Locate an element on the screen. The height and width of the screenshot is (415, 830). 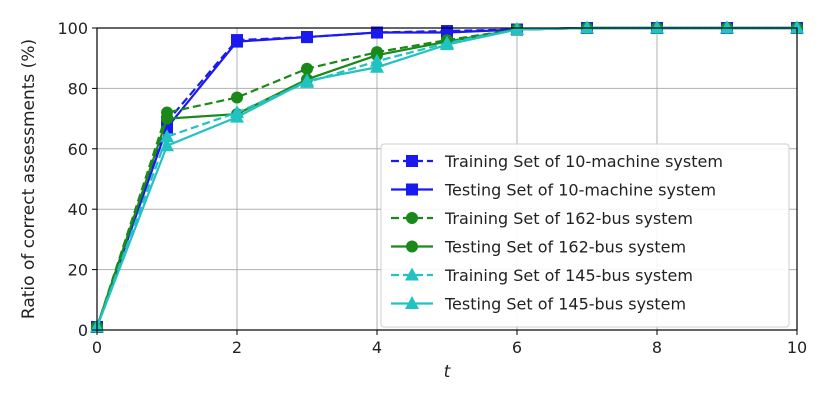
legend-item: Testing Set of 145-bus system is located at coordinates (538, 304).